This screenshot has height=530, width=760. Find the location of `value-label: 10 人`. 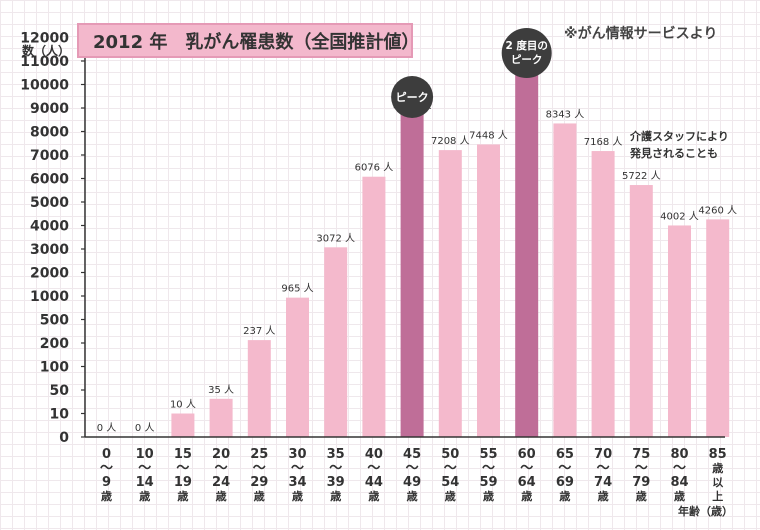

value-label: 10 人 is located at coordinates (183, 405).